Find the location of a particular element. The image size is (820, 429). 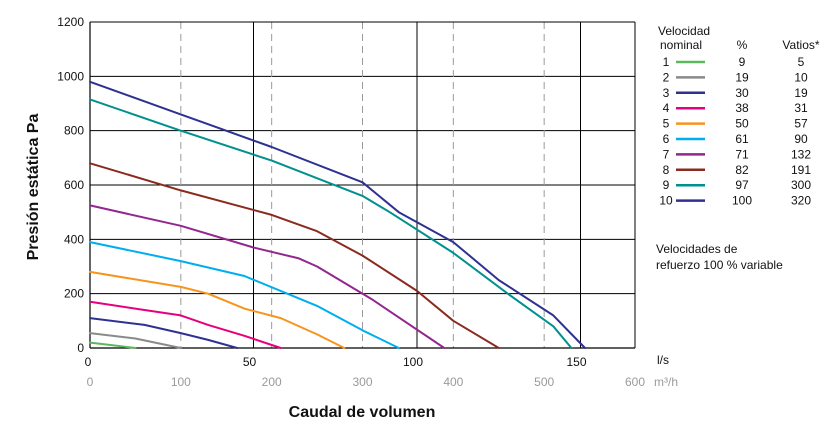

x-tick-label-ls-0: 0 is located at coordinates (88, 362).